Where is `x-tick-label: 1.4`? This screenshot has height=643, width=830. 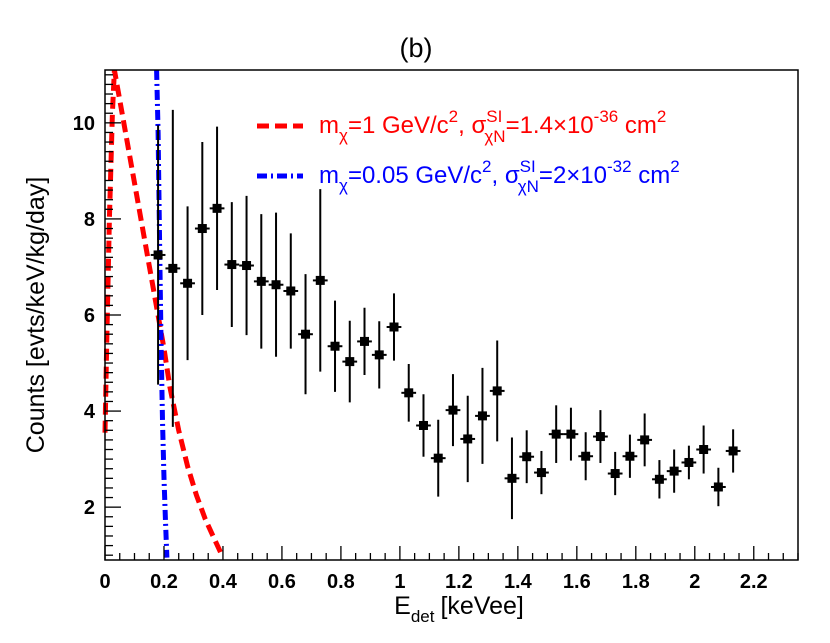
x-tick-label: 1.4 is located at coordinates (518, 582).